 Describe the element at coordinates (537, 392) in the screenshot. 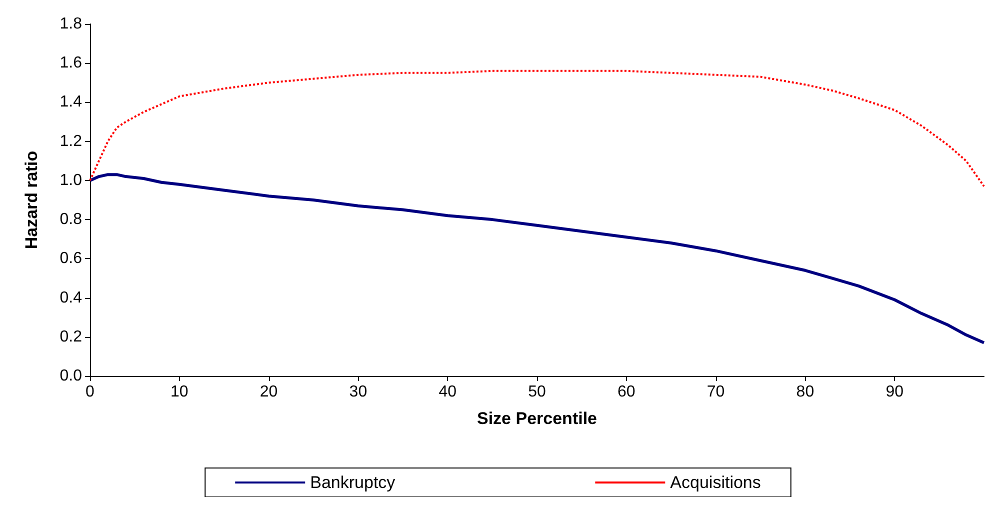

I see `x-tick-label: 50` at that location.